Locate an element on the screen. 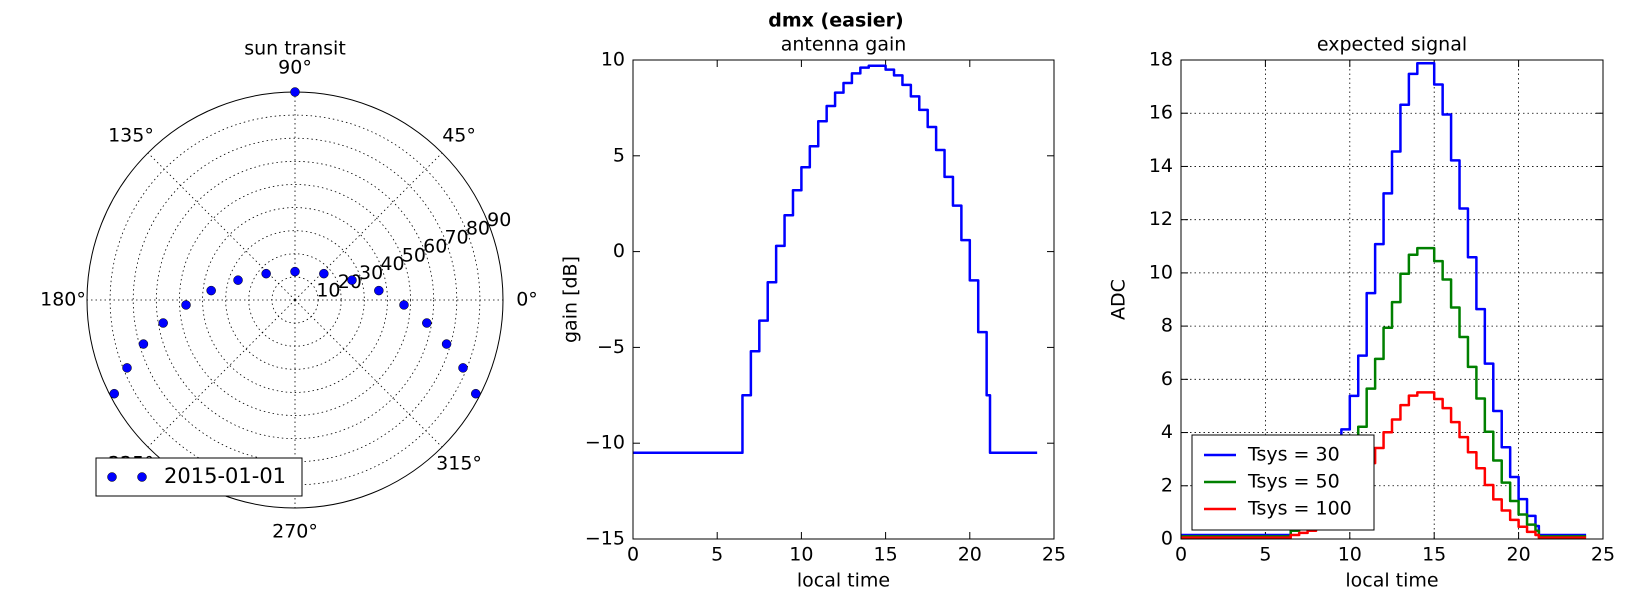  legend-label: 2015-01-01 is located at coordinates (225, 476).